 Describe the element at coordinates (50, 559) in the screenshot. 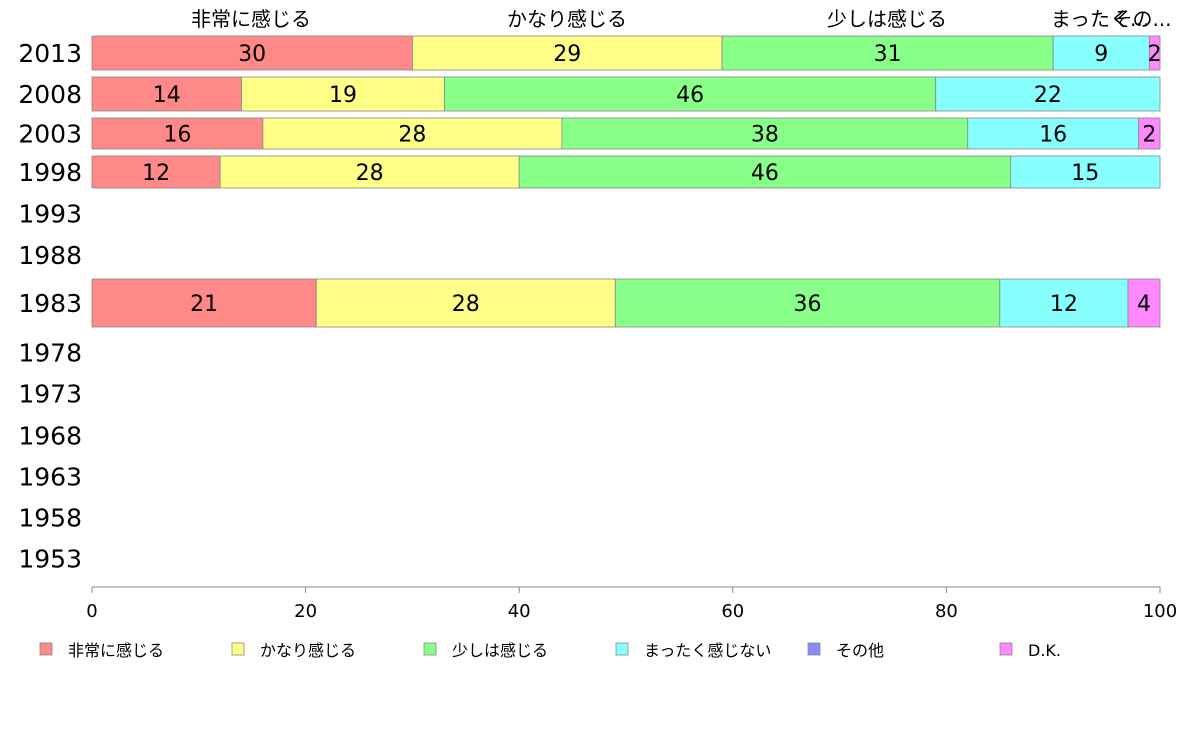

I see `y-tick-label: 1953` at that location.